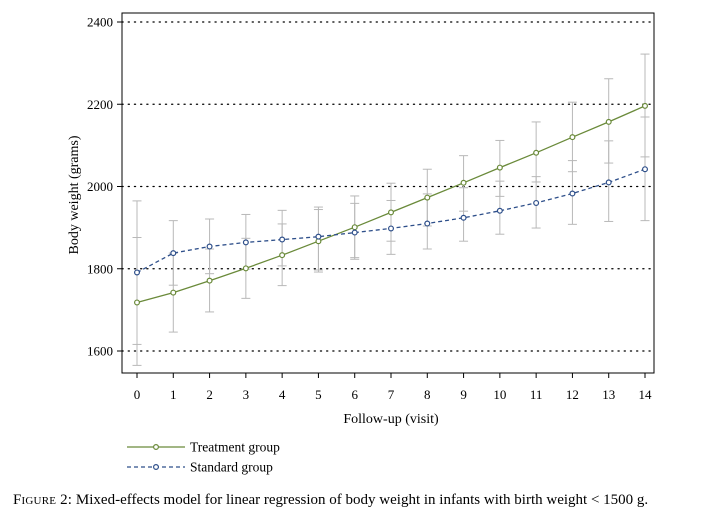 This screenshot has width=722, height=526. What do you see at coordinates (231, 467) in the screenshot?
I see `legend-label: Standard group` at bounding box center [231, 467].